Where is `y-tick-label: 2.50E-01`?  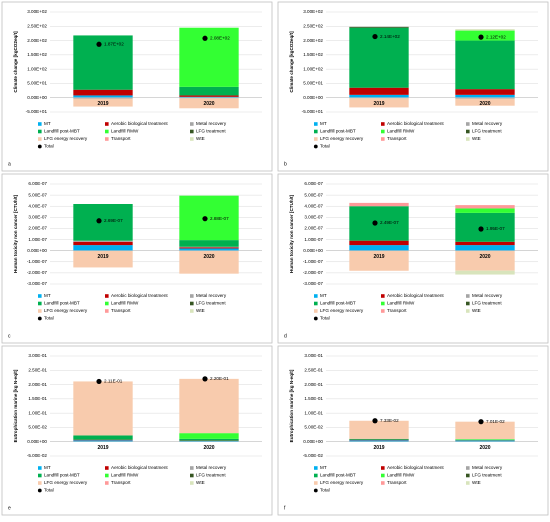
y-tick-label: 2.50E-01 is located at coordinates (313, 370).